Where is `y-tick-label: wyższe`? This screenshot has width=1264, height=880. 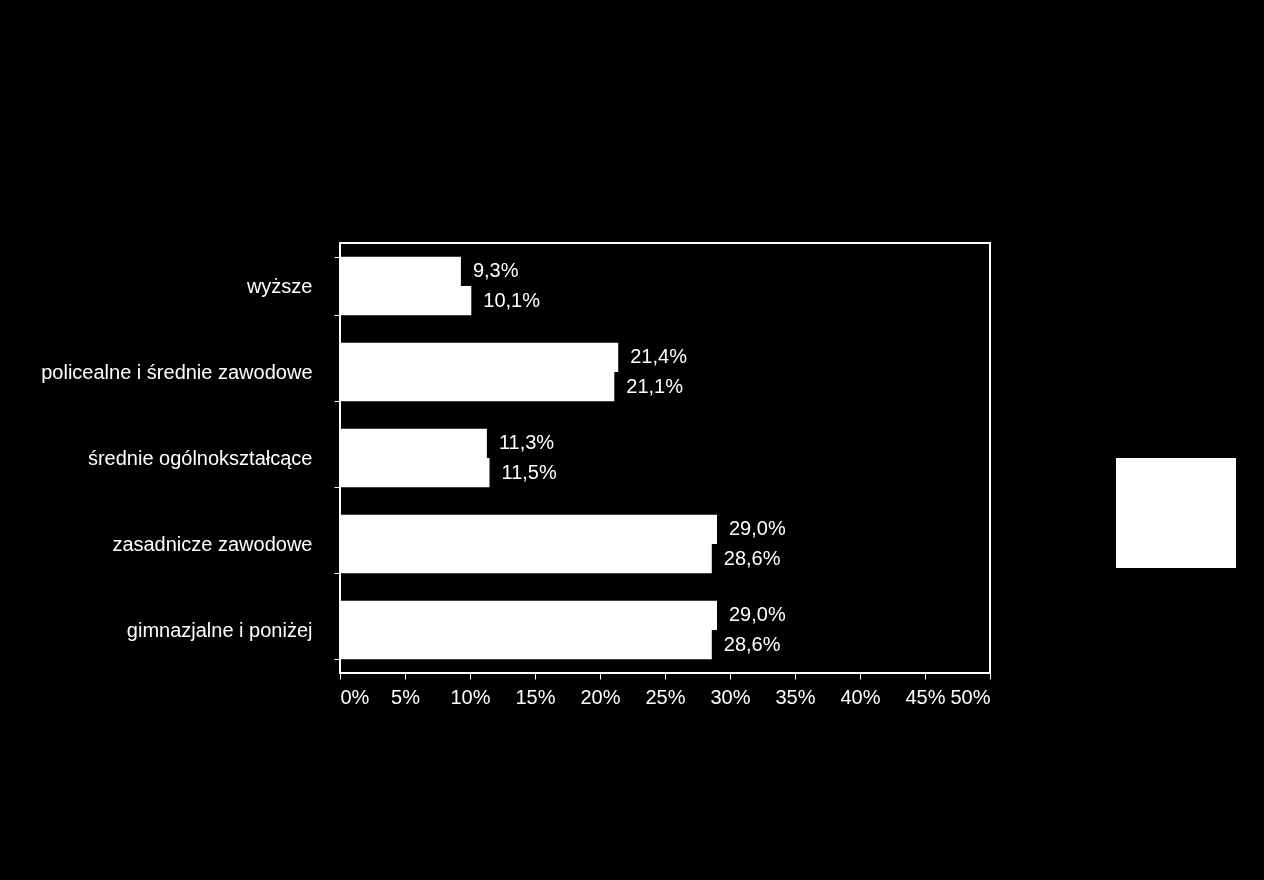
y-tick-label: wyższe is located at coordinates (279, 285).